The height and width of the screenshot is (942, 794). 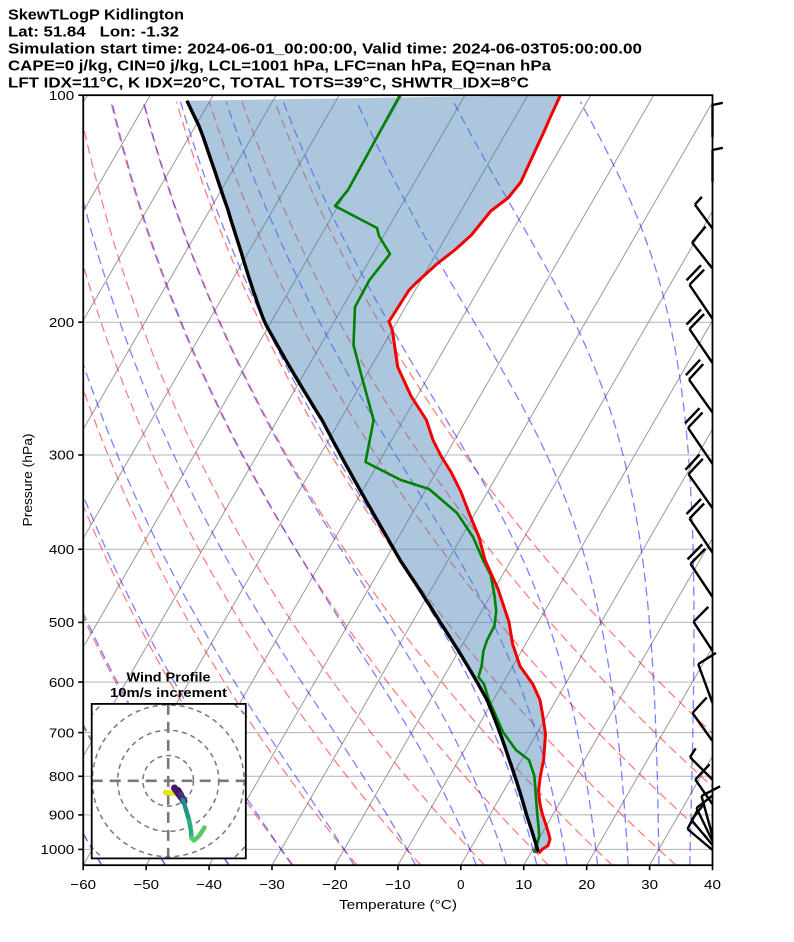 I want to click on svg-text: 200, so click(x=61, y=322).